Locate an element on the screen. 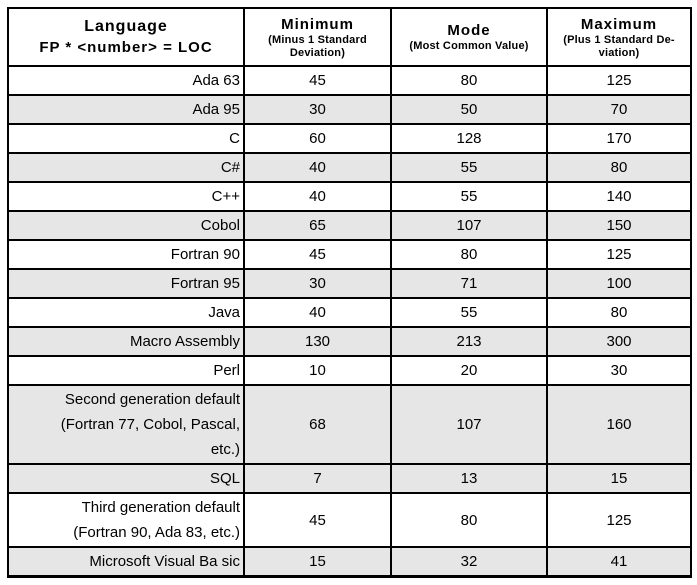 The image size is (697, 585). table-row: Fortran 95 30 71 100 is located at coordinates (349, 283).